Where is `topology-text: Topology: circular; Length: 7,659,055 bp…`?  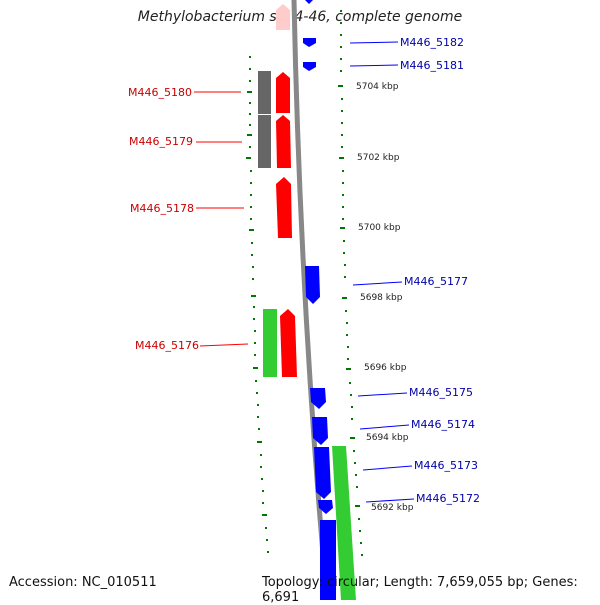
topology-text: Topology: circular; Length: 7,659,055 bp… is located at coordinates (420, 590).